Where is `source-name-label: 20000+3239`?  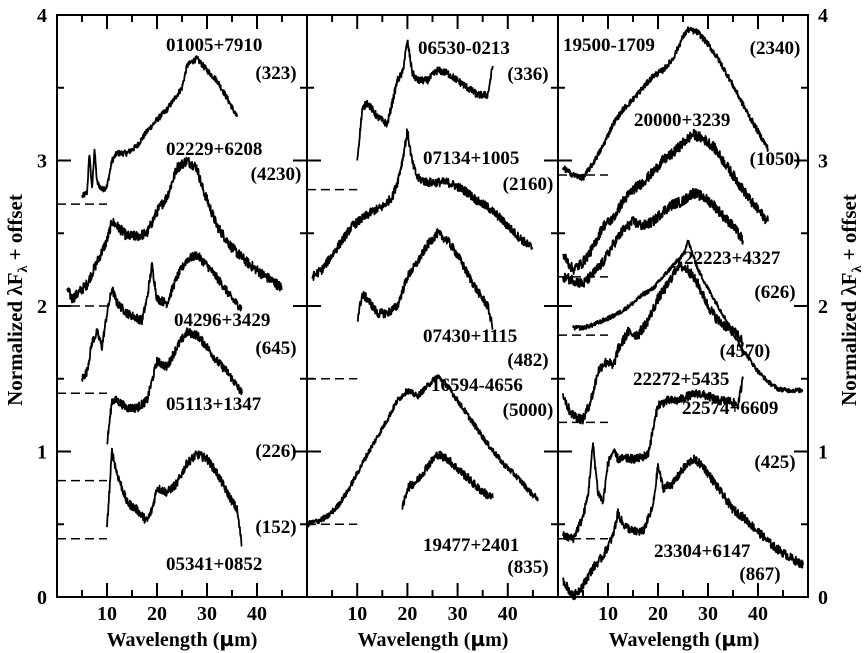 source-name-label: 20000+3239 is located at coordinates (682, 120).